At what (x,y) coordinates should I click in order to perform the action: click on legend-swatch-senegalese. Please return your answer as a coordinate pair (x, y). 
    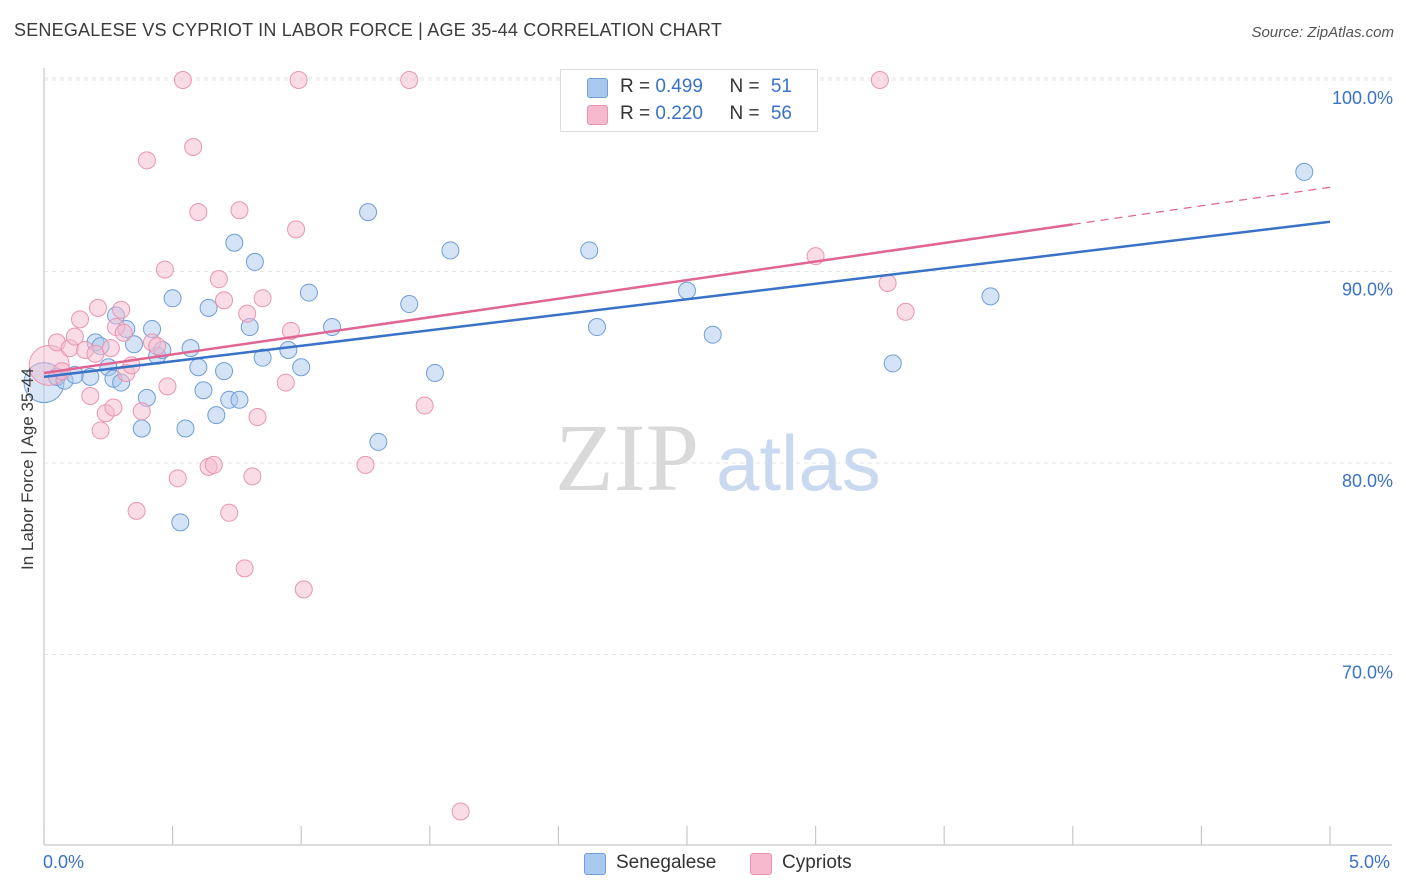
    Looking at the image, I should click on (597, 88).